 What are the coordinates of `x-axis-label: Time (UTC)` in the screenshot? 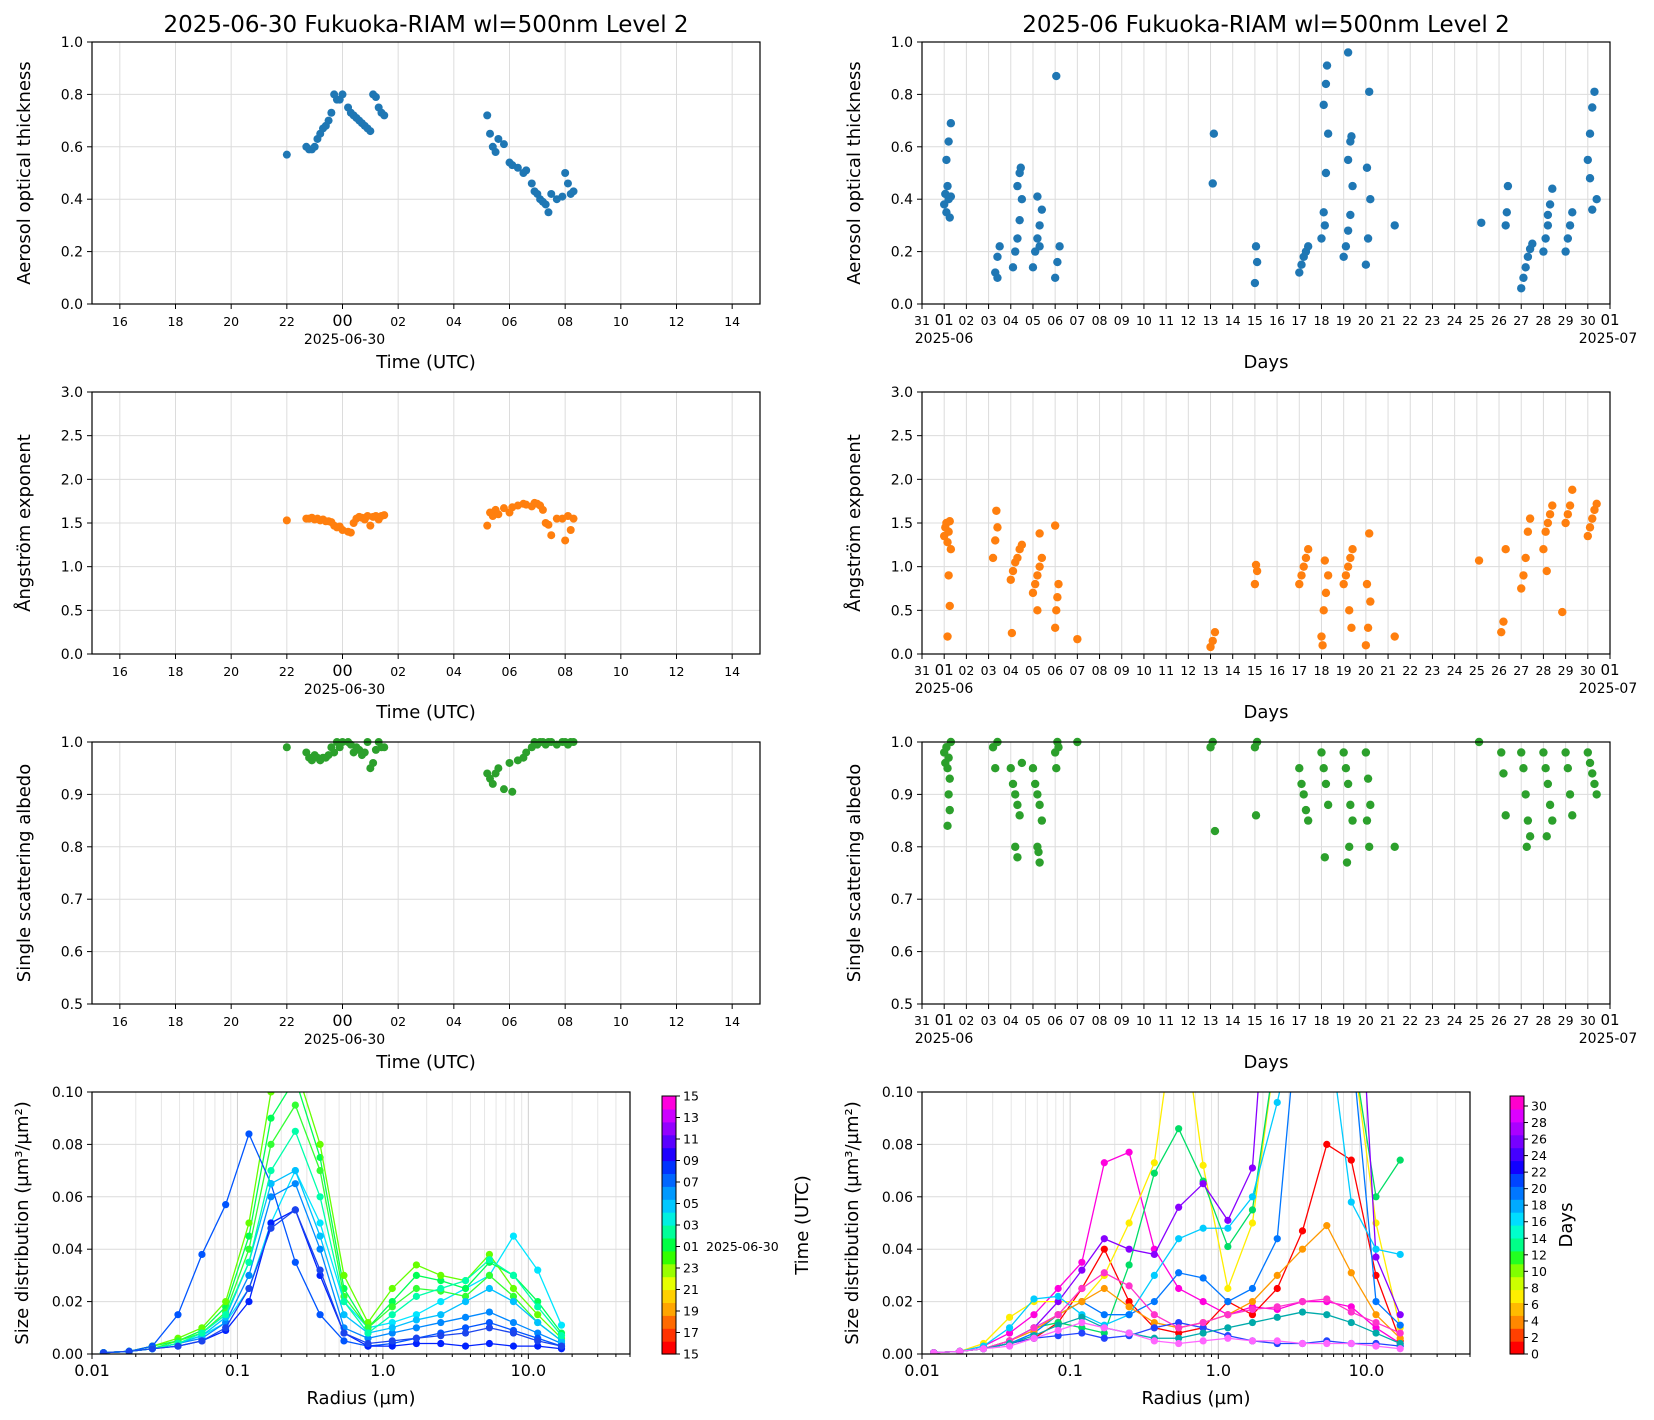 It's located at (425, 1062).